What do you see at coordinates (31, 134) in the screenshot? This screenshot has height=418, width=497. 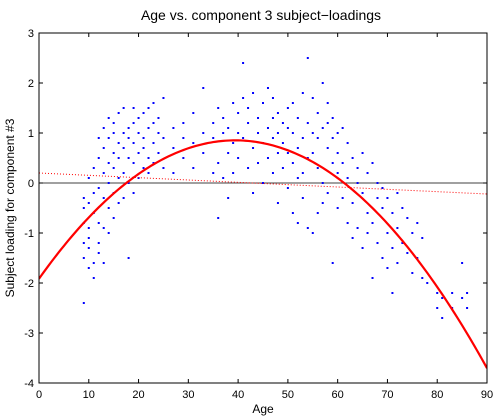 I see `y-tick-label: 1` at bounding box center [31, 134].